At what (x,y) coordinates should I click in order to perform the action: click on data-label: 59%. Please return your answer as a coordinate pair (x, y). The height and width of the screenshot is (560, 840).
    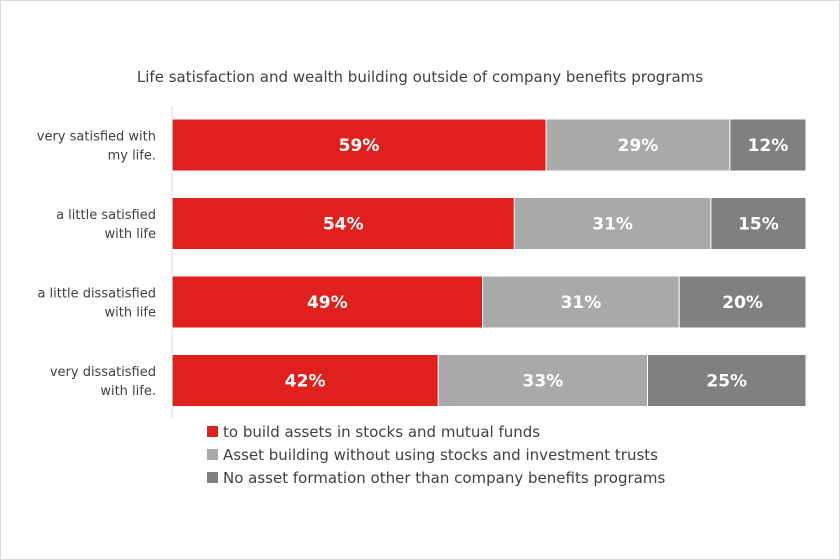
    Looking at the image, I should click on (359, 146).